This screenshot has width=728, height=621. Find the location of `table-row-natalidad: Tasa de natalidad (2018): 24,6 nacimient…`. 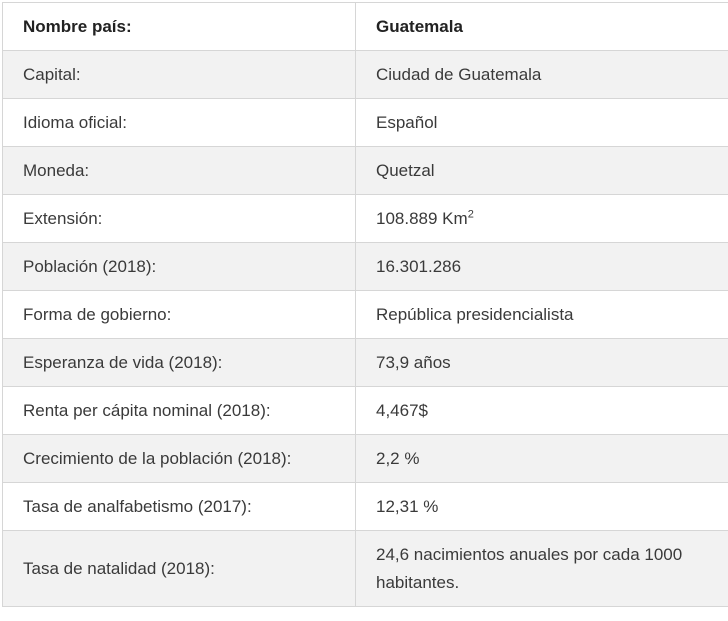

table-row-natalidad: Tasa de natalidad (2018): 24,6 nacimient… is located at coordinates (365, 569).